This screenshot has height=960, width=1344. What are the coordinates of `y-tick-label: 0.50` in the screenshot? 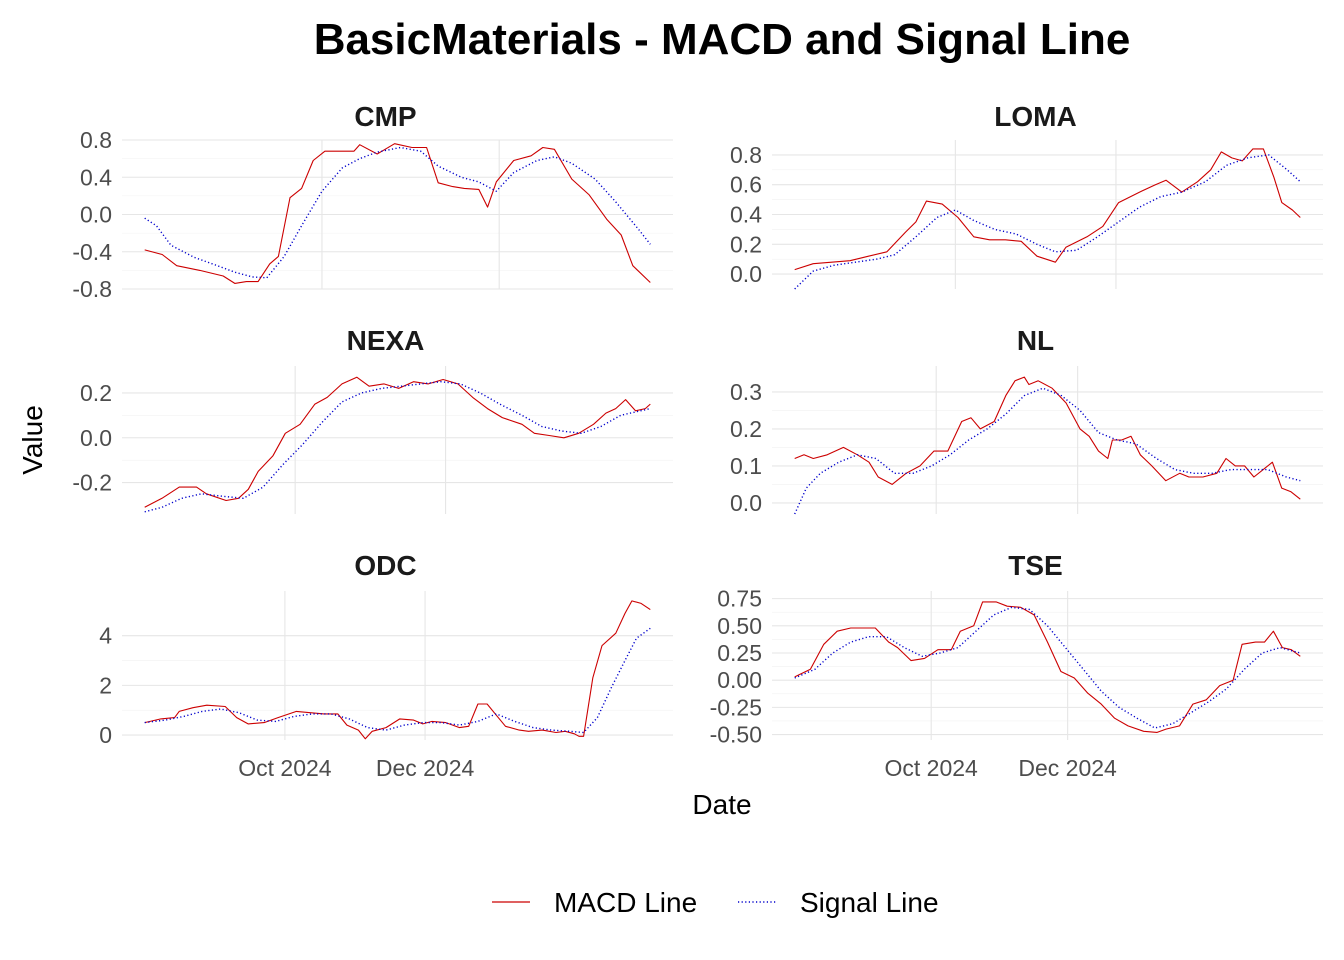 It's located at (739, 626).